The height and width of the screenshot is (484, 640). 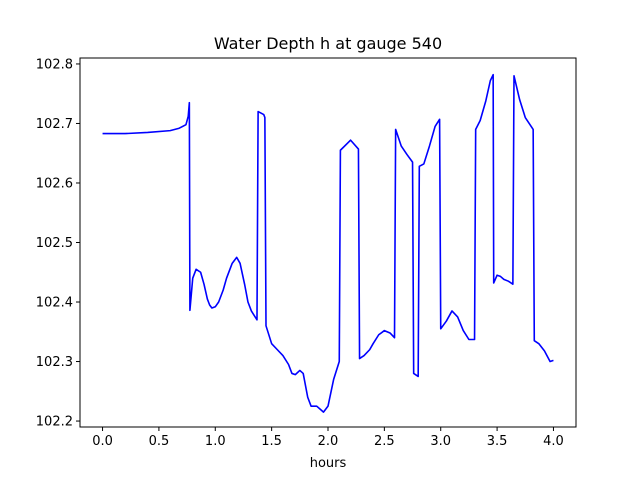 What do you see at coordinates (54, 243) in the screenshot?
I see `y-tick-label: 102.5` at bounding box center [54, 243].